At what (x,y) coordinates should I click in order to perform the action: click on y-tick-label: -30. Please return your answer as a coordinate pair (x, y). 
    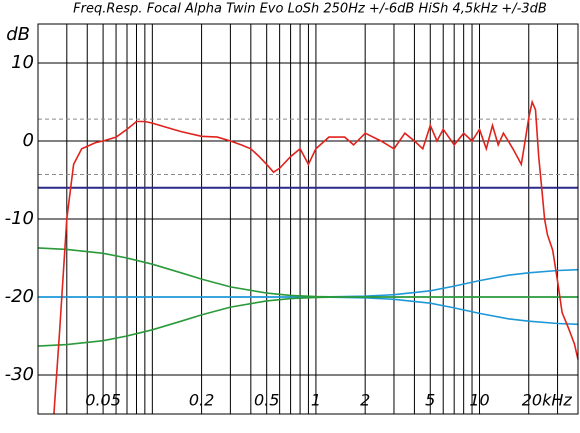
    Looking at the image, I should click on (19, 374).